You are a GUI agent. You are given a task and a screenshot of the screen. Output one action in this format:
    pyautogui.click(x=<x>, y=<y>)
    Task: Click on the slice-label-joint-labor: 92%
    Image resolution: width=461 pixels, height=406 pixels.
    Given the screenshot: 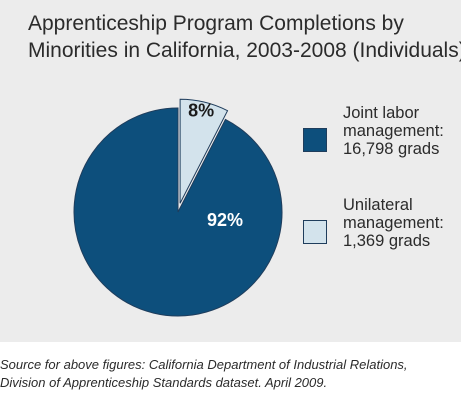 What is the action you would take?
    pyautogui.click(x=225, y=220)
    